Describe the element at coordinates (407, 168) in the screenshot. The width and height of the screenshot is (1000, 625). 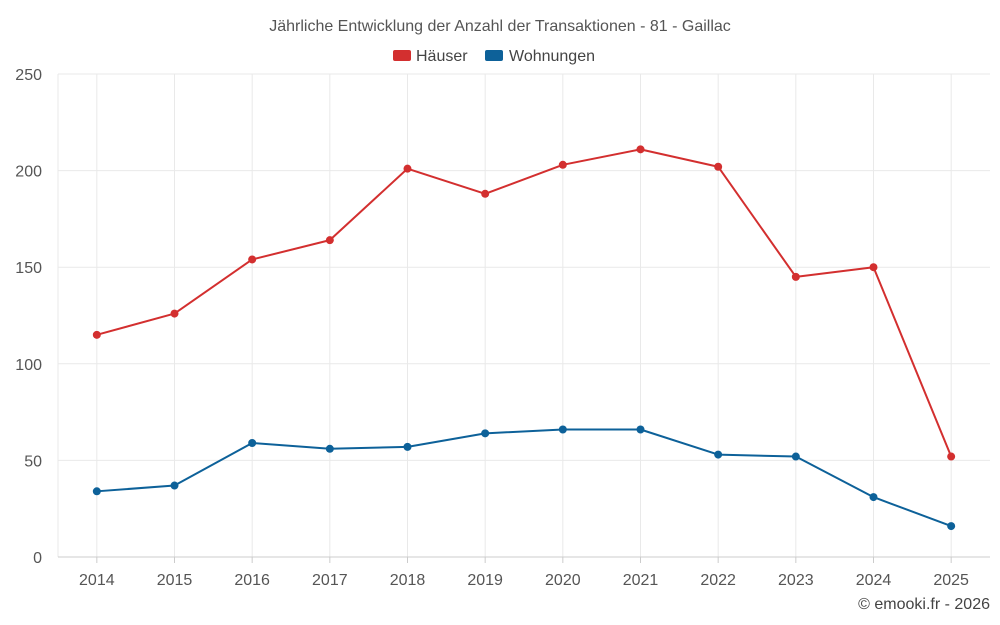
I see `data-point-haeuser-2018` at that location.